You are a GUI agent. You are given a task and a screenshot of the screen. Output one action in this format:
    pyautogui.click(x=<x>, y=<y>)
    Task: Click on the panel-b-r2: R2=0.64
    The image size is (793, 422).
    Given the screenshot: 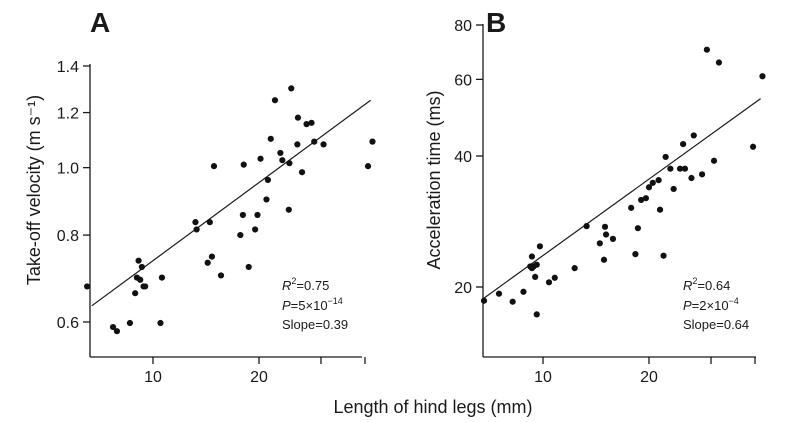 What is the action you would take?
    pyautogui.click(x=706, y=284)
    